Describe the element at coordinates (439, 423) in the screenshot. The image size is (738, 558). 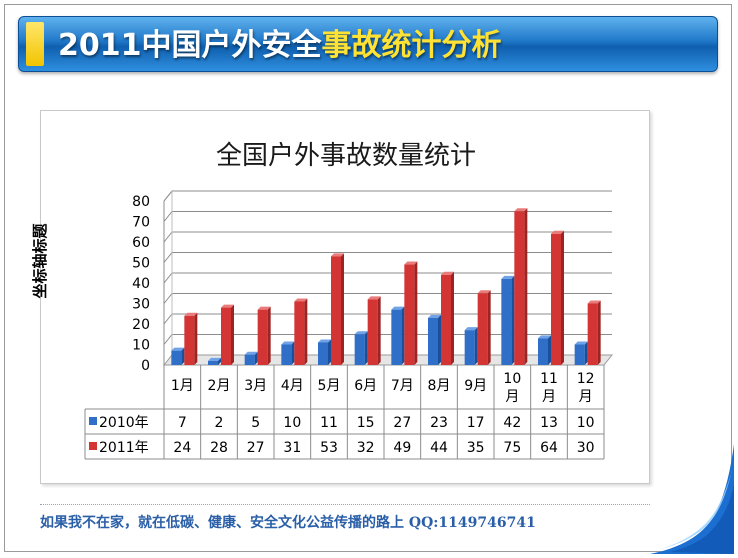
I see `table-cell-value: 23` at that location.